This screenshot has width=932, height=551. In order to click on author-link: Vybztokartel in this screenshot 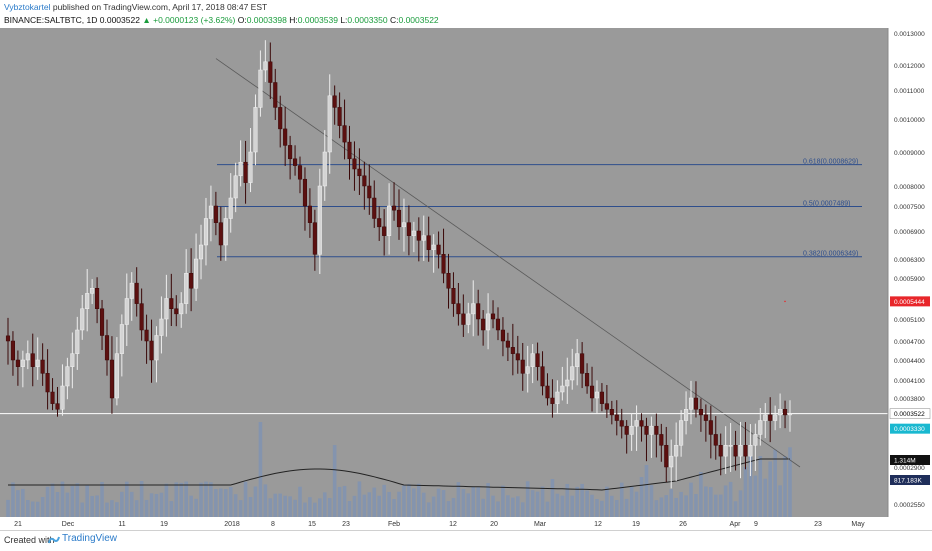, I will do `click(27, 7)`.